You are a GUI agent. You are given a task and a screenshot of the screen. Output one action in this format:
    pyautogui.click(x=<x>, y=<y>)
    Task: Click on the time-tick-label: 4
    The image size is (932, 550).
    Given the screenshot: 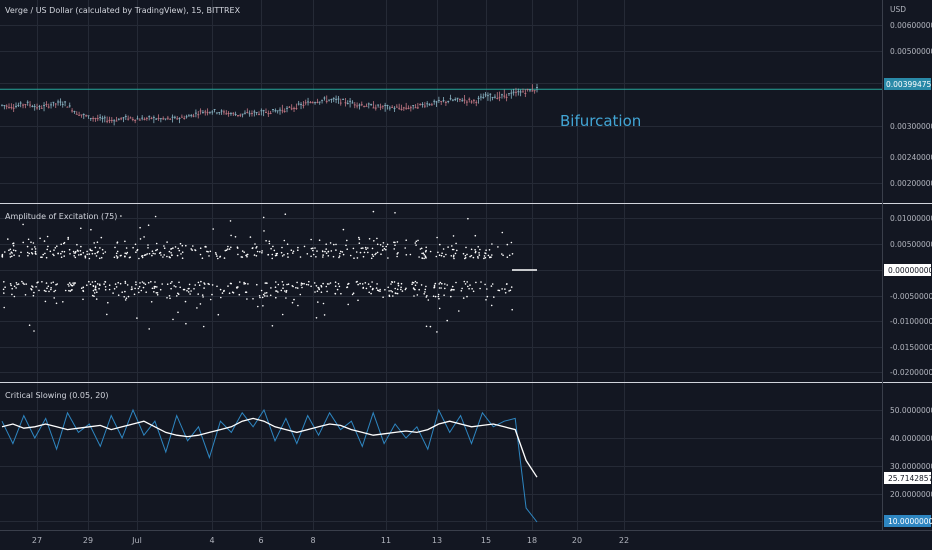 What is the action you would take?
    pyautogui.click(x=211, y=540)
    